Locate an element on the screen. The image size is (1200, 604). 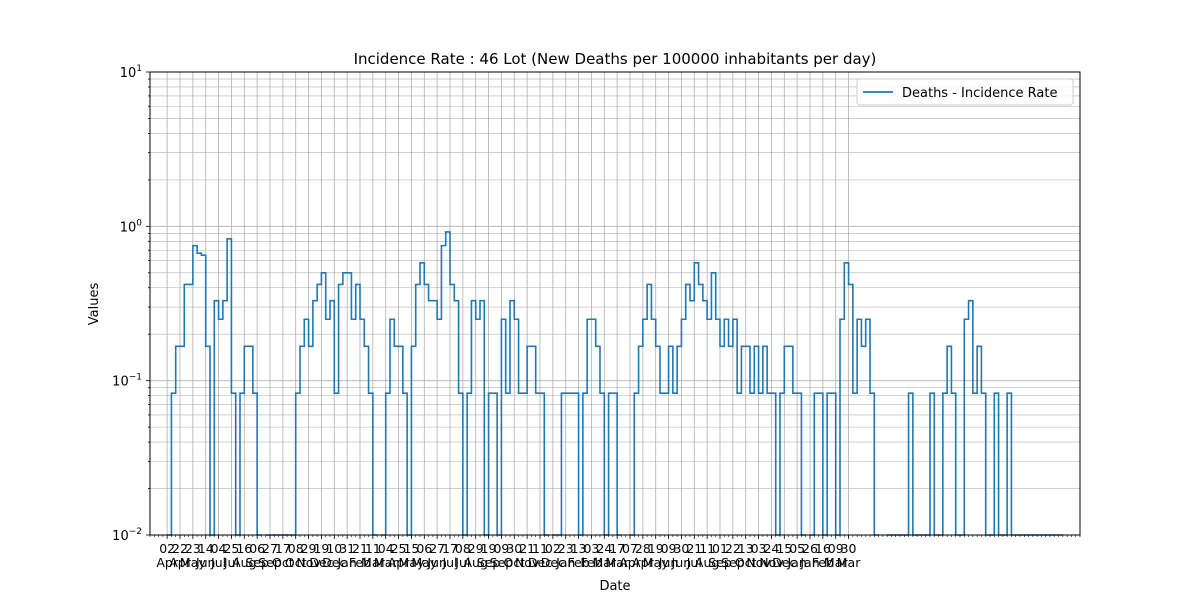
x-tick-label: 02 Apr is located at coordinates (167, 555).